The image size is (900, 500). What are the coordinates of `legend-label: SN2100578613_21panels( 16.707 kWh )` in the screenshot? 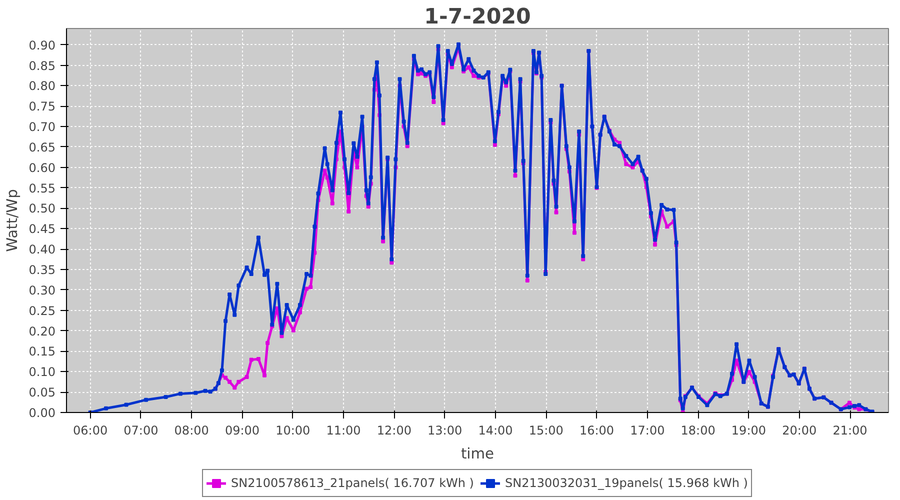 It's located at (352, 483).